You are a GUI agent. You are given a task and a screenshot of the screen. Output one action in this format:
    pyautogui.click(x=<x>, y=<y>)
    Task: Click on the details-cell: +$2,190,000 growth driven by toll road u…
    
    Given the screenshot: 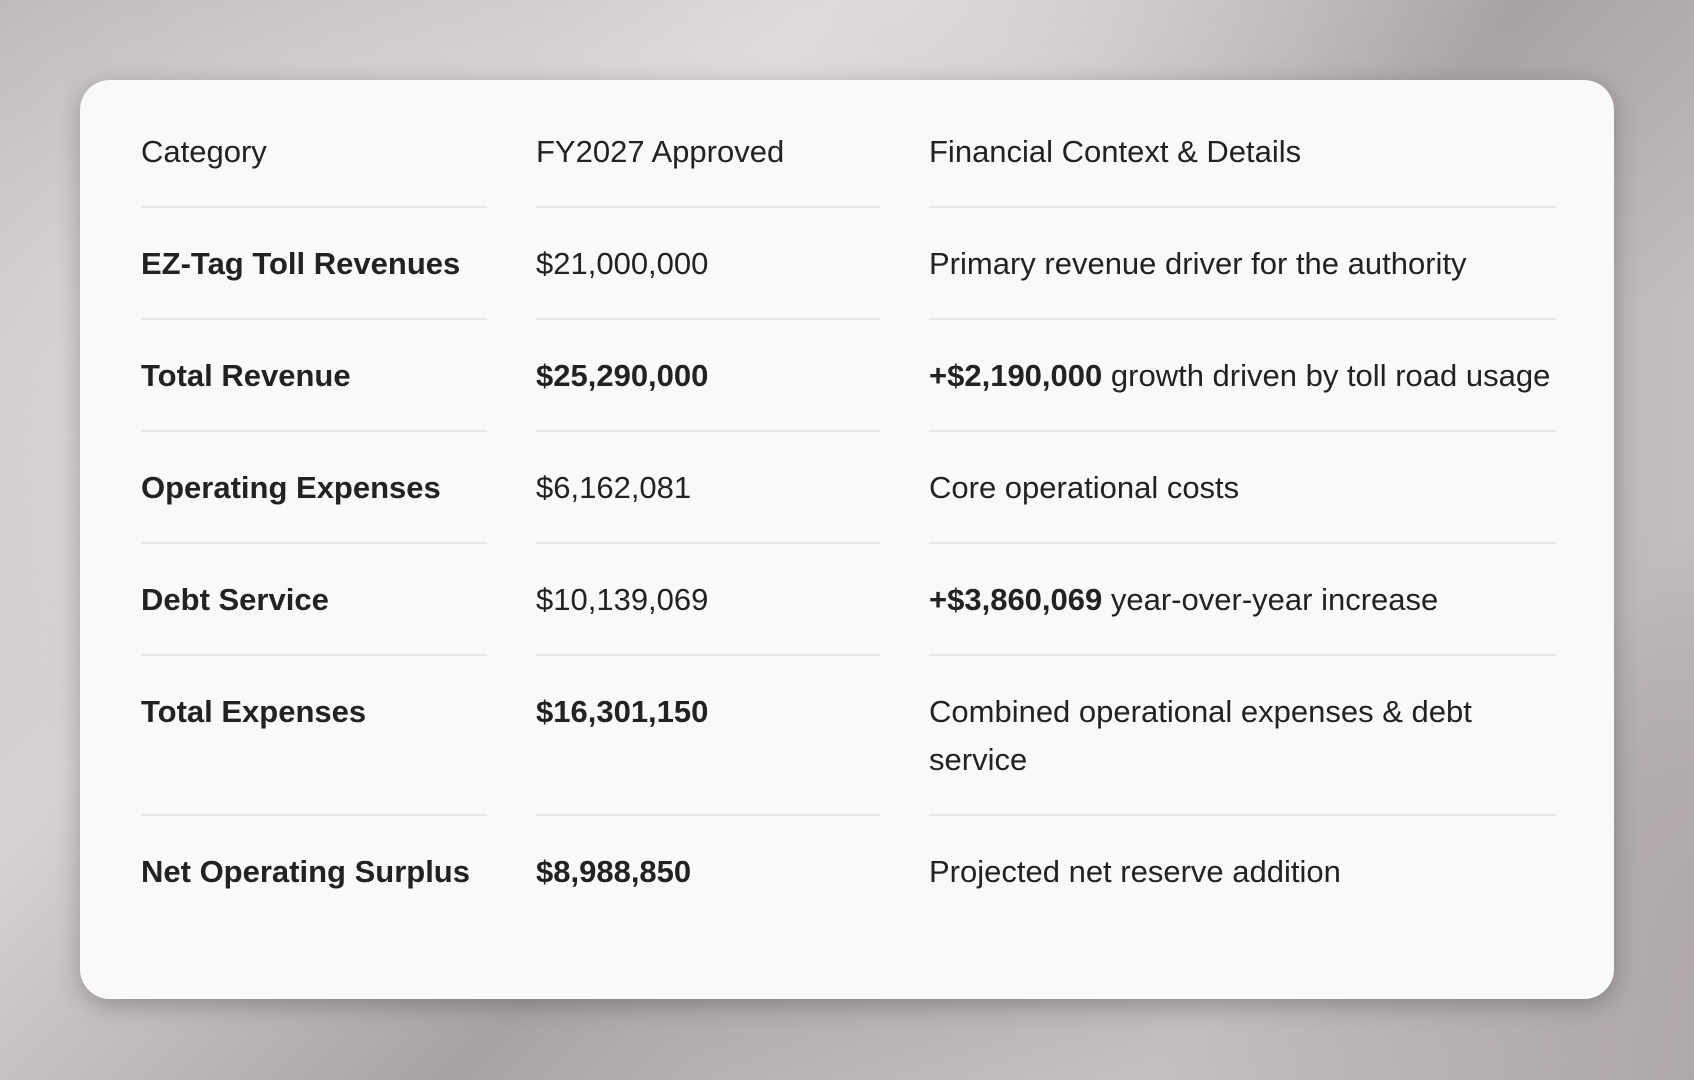 What is the action you would take?
    pyautogui.click(x=1242, y=376)
    